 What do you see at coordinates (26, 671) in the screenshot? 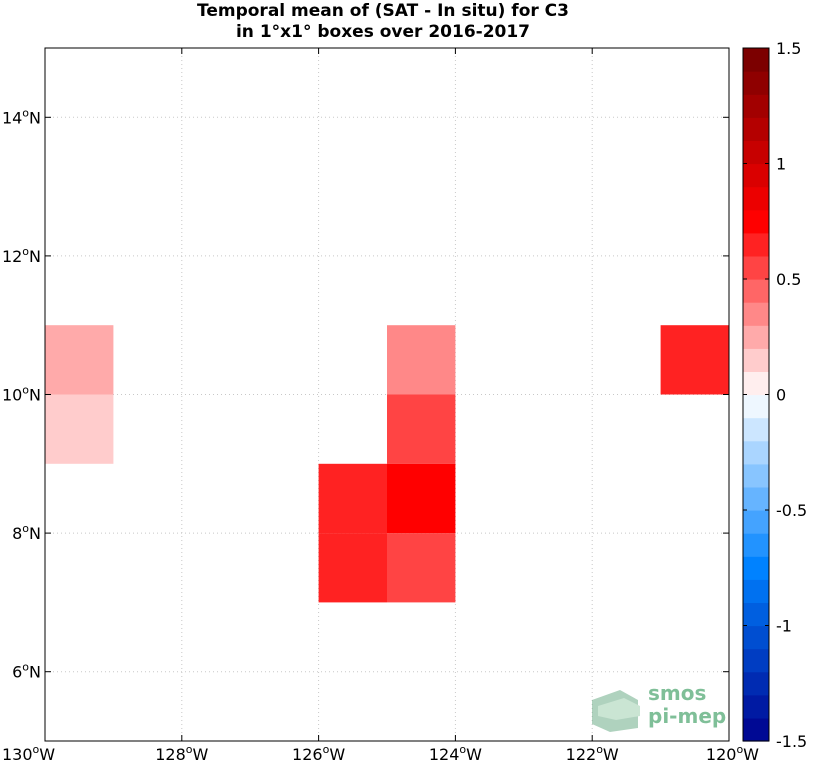
I see `y-tick-label-0: 6oN` at bounding box center [26, 671].